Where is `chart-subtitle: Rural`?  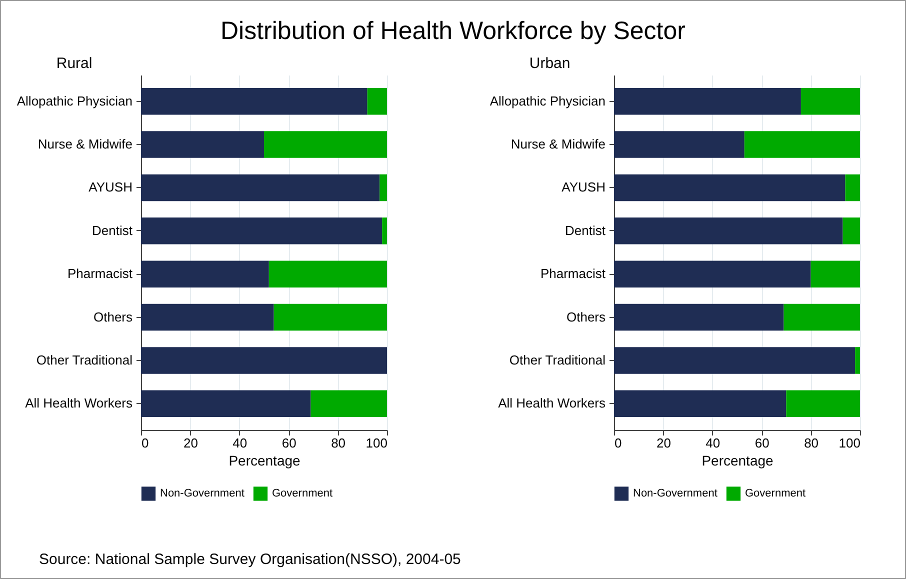
chart-subtitle: Rural is located at coordinates (74, 63).